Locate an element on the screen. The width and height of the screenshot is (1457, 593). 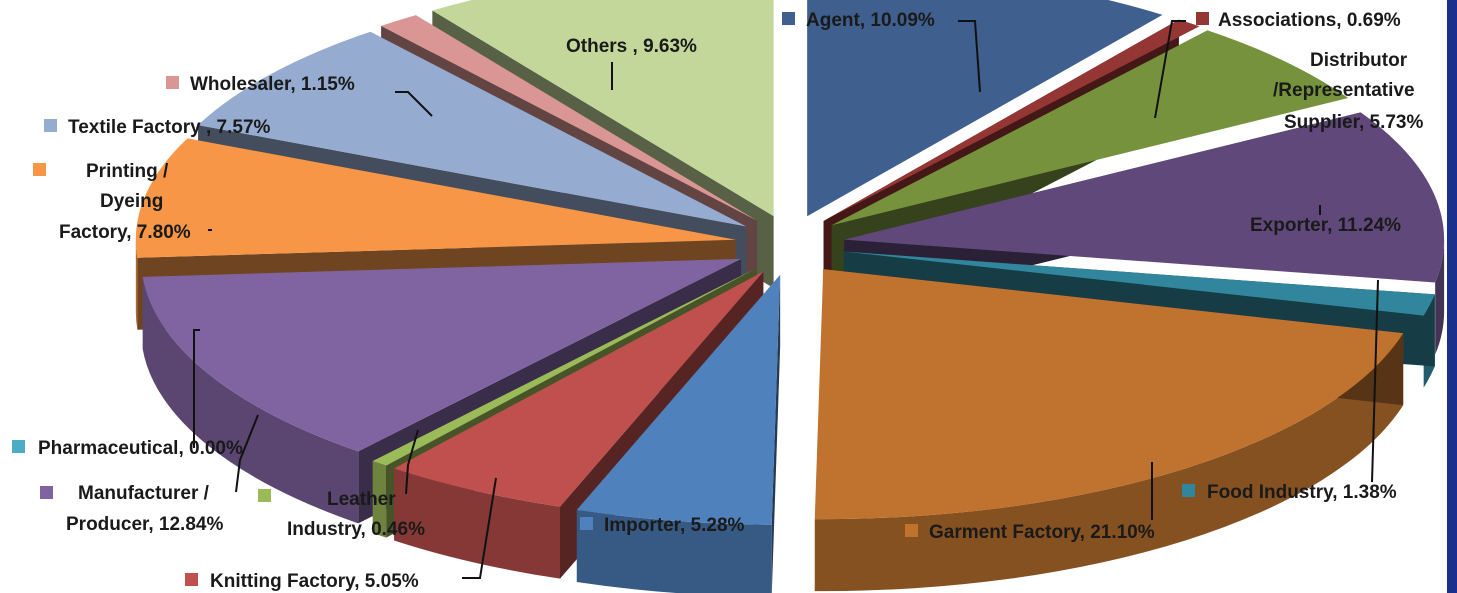
leader-line-knitting is located at coordinates (479, 528).